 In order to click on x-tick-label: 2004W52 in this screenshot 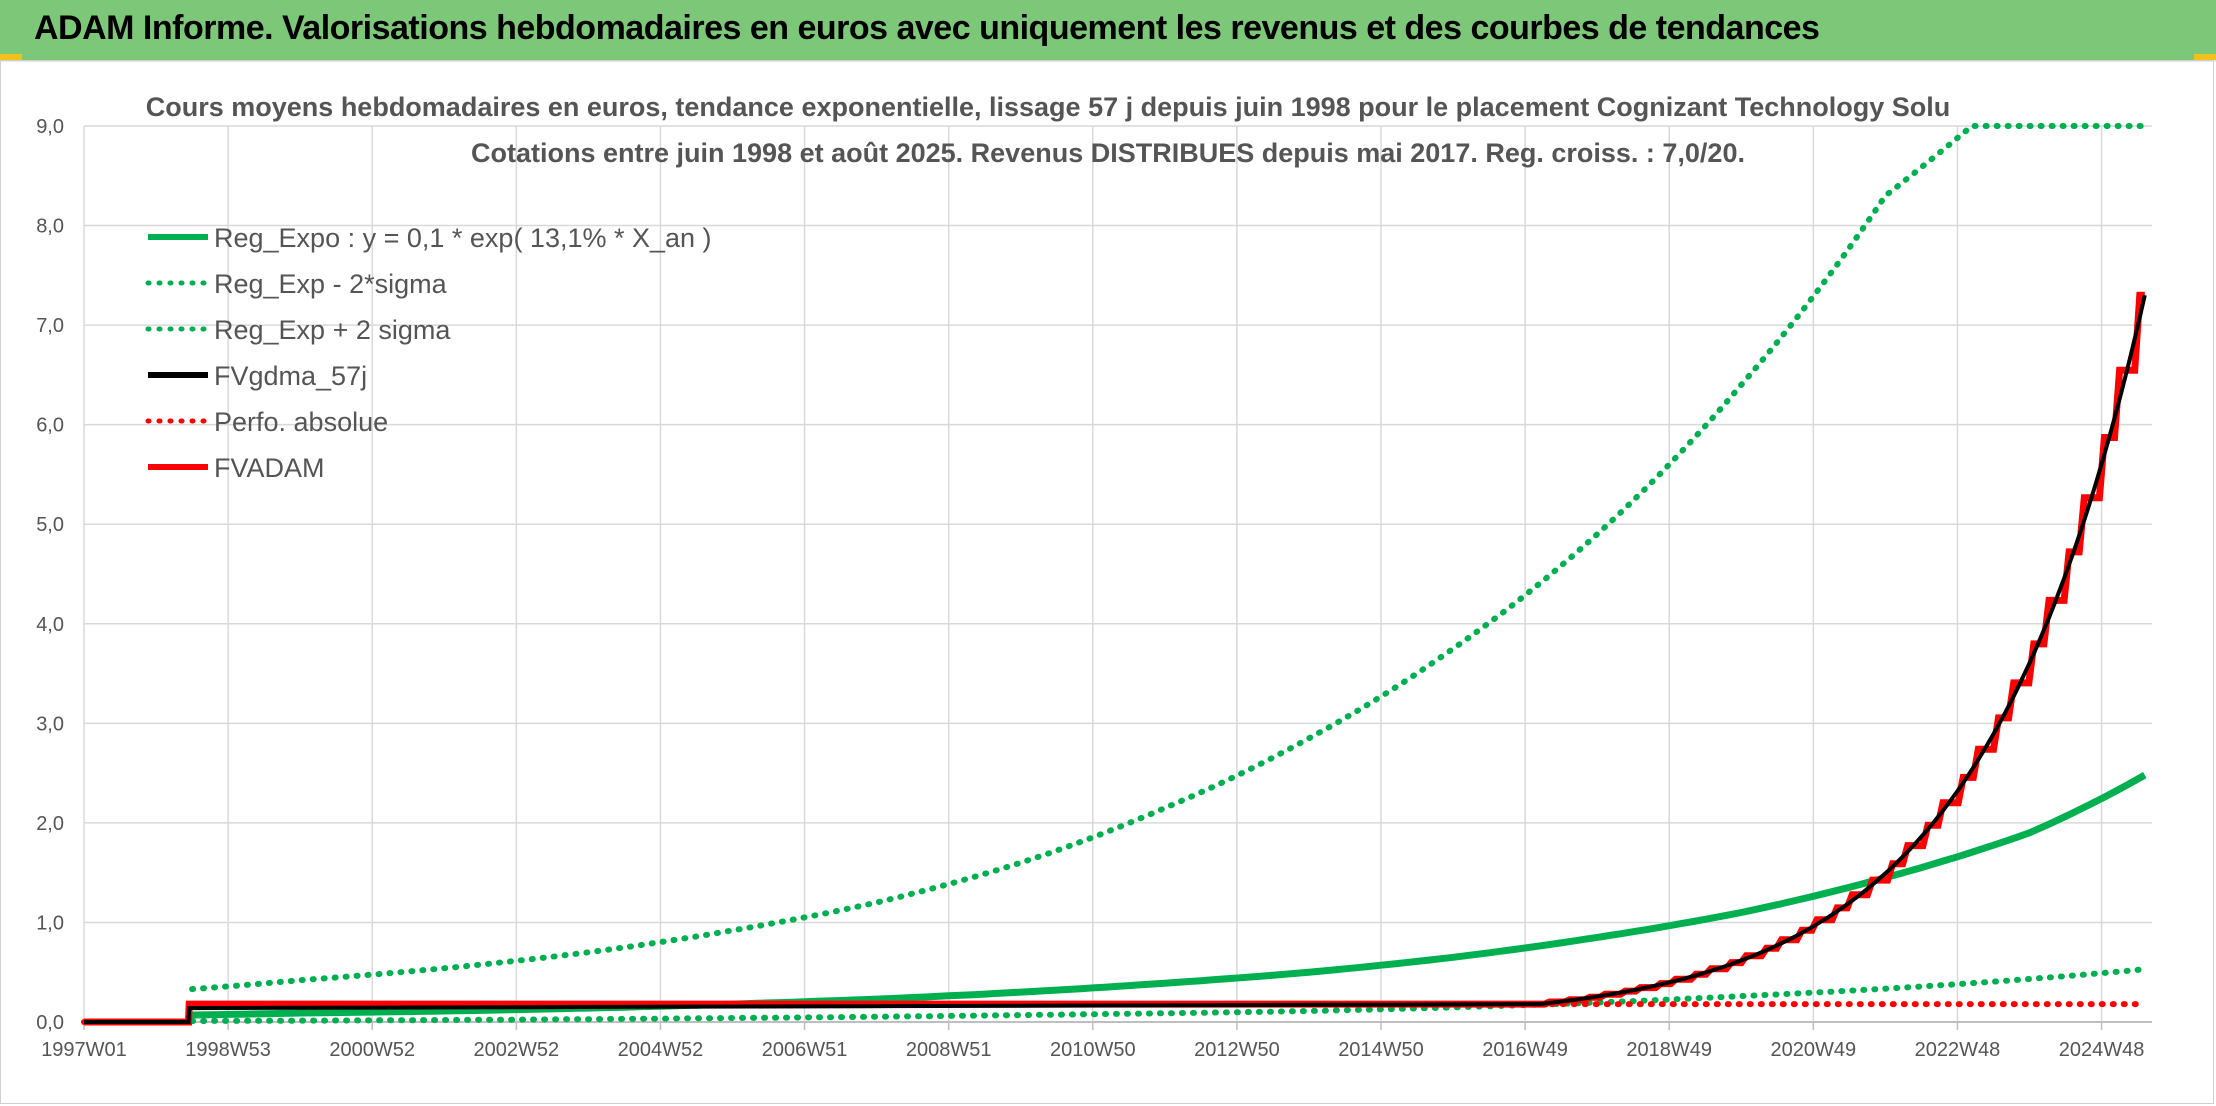, I will do `click(661, 1050)`.